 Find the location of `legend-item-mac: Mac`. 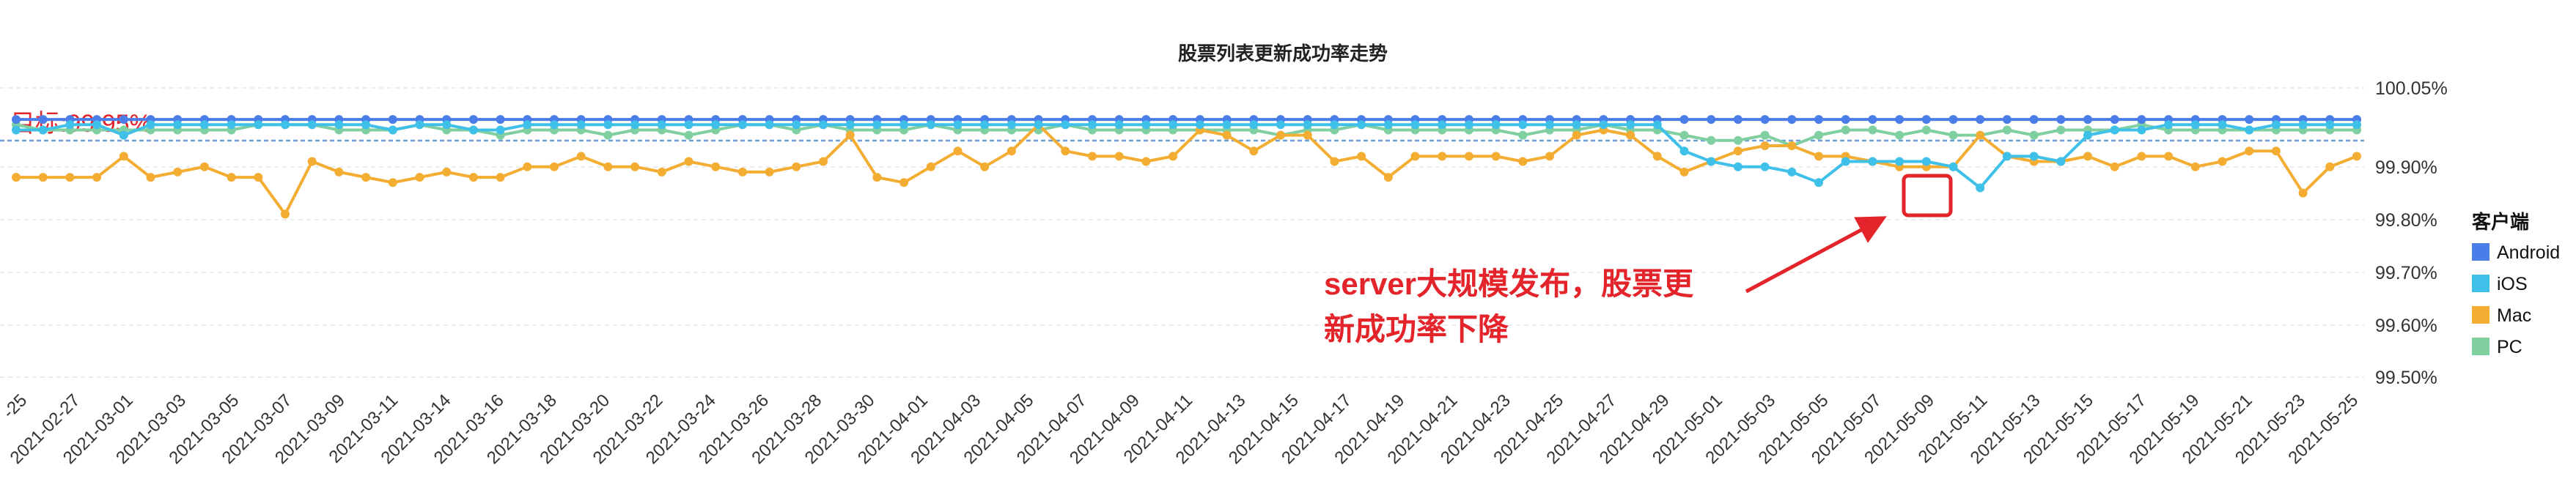

legend-item-mac: Mac is located at coordinates (2501, 315).